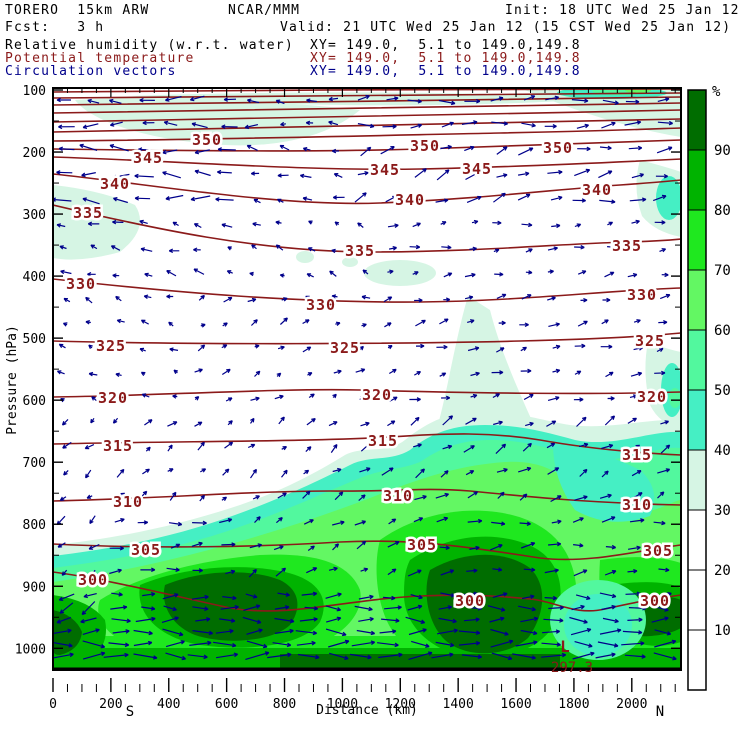  What do you see at coordinates (367, 90) in the screenshot?
I see `theta-contour-line` at bounding box center [367, 90].